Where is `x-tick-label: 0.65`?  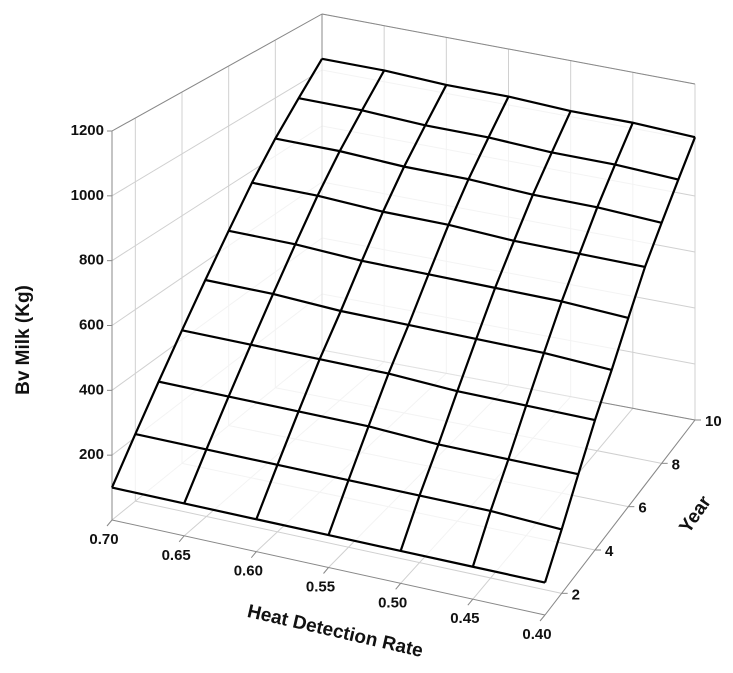
x-tick-label: 0.65 is located at coordinates (176, 555).